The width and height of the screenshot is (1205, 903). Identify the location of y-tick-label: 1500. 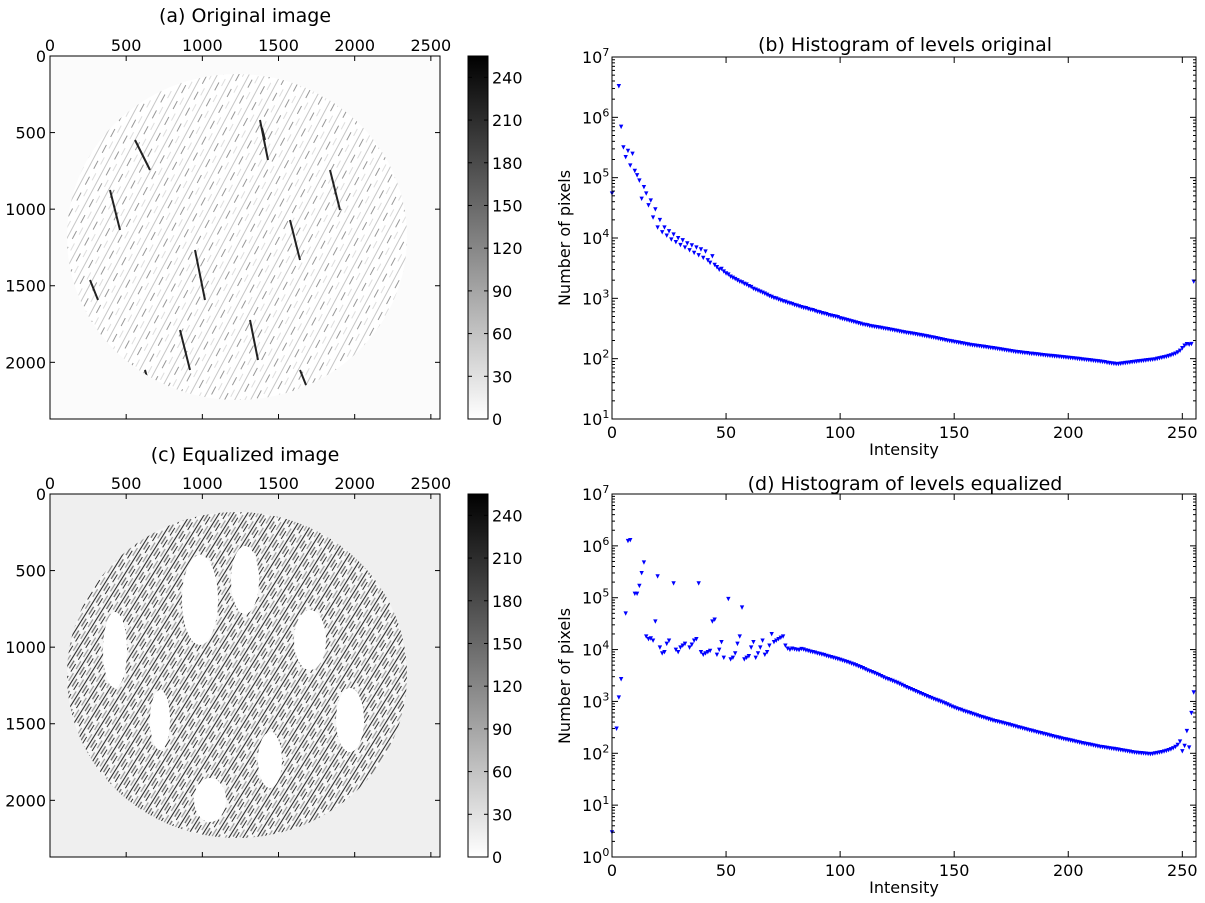
(25, 724).